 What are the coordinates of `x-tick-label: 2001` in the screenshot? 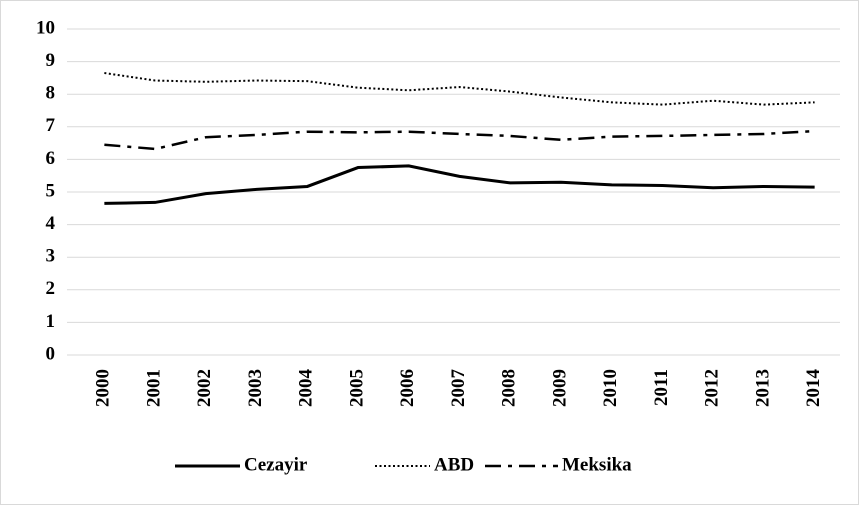 It's located at (153, 388).